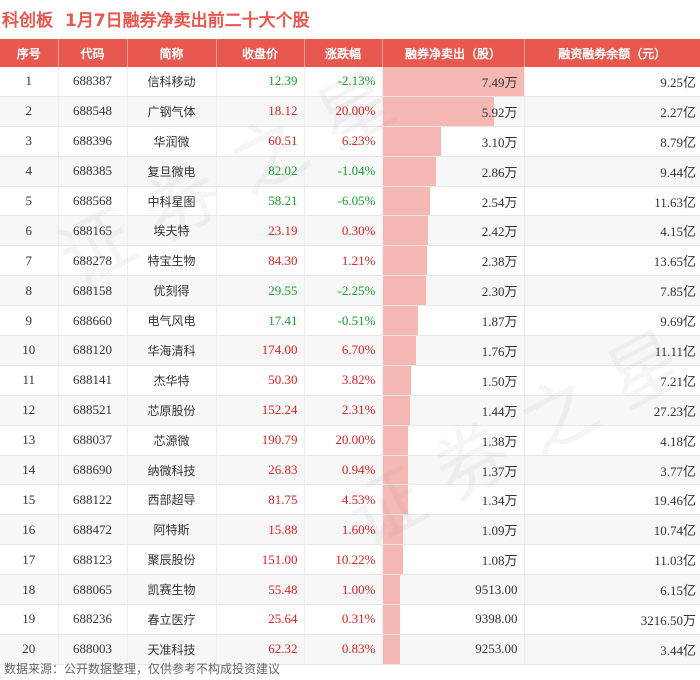 This screenshot has height=680, width=700. Describe the element at coordinates (29, 321) in the screenshot. I see `row-index: 9` at that location.